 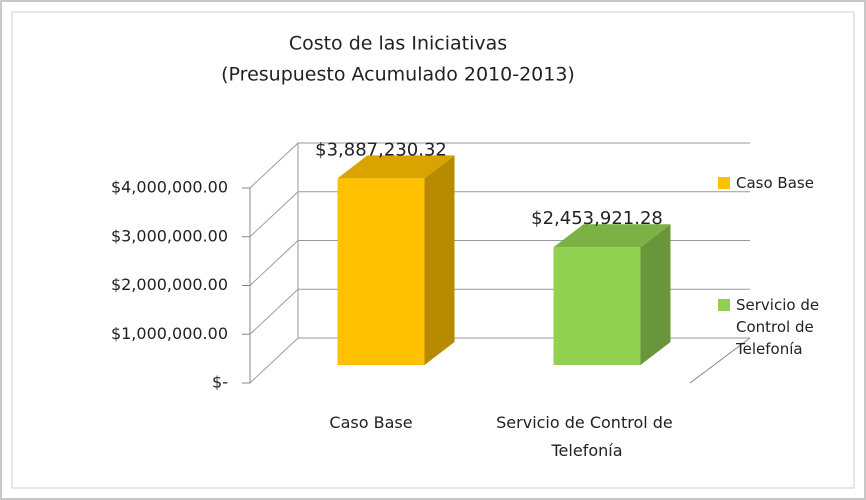 What do you see at coordinates (370, 422) in the screenshot?
I see `x-tick-label: Caso Base` at bounding box center [370, 422].